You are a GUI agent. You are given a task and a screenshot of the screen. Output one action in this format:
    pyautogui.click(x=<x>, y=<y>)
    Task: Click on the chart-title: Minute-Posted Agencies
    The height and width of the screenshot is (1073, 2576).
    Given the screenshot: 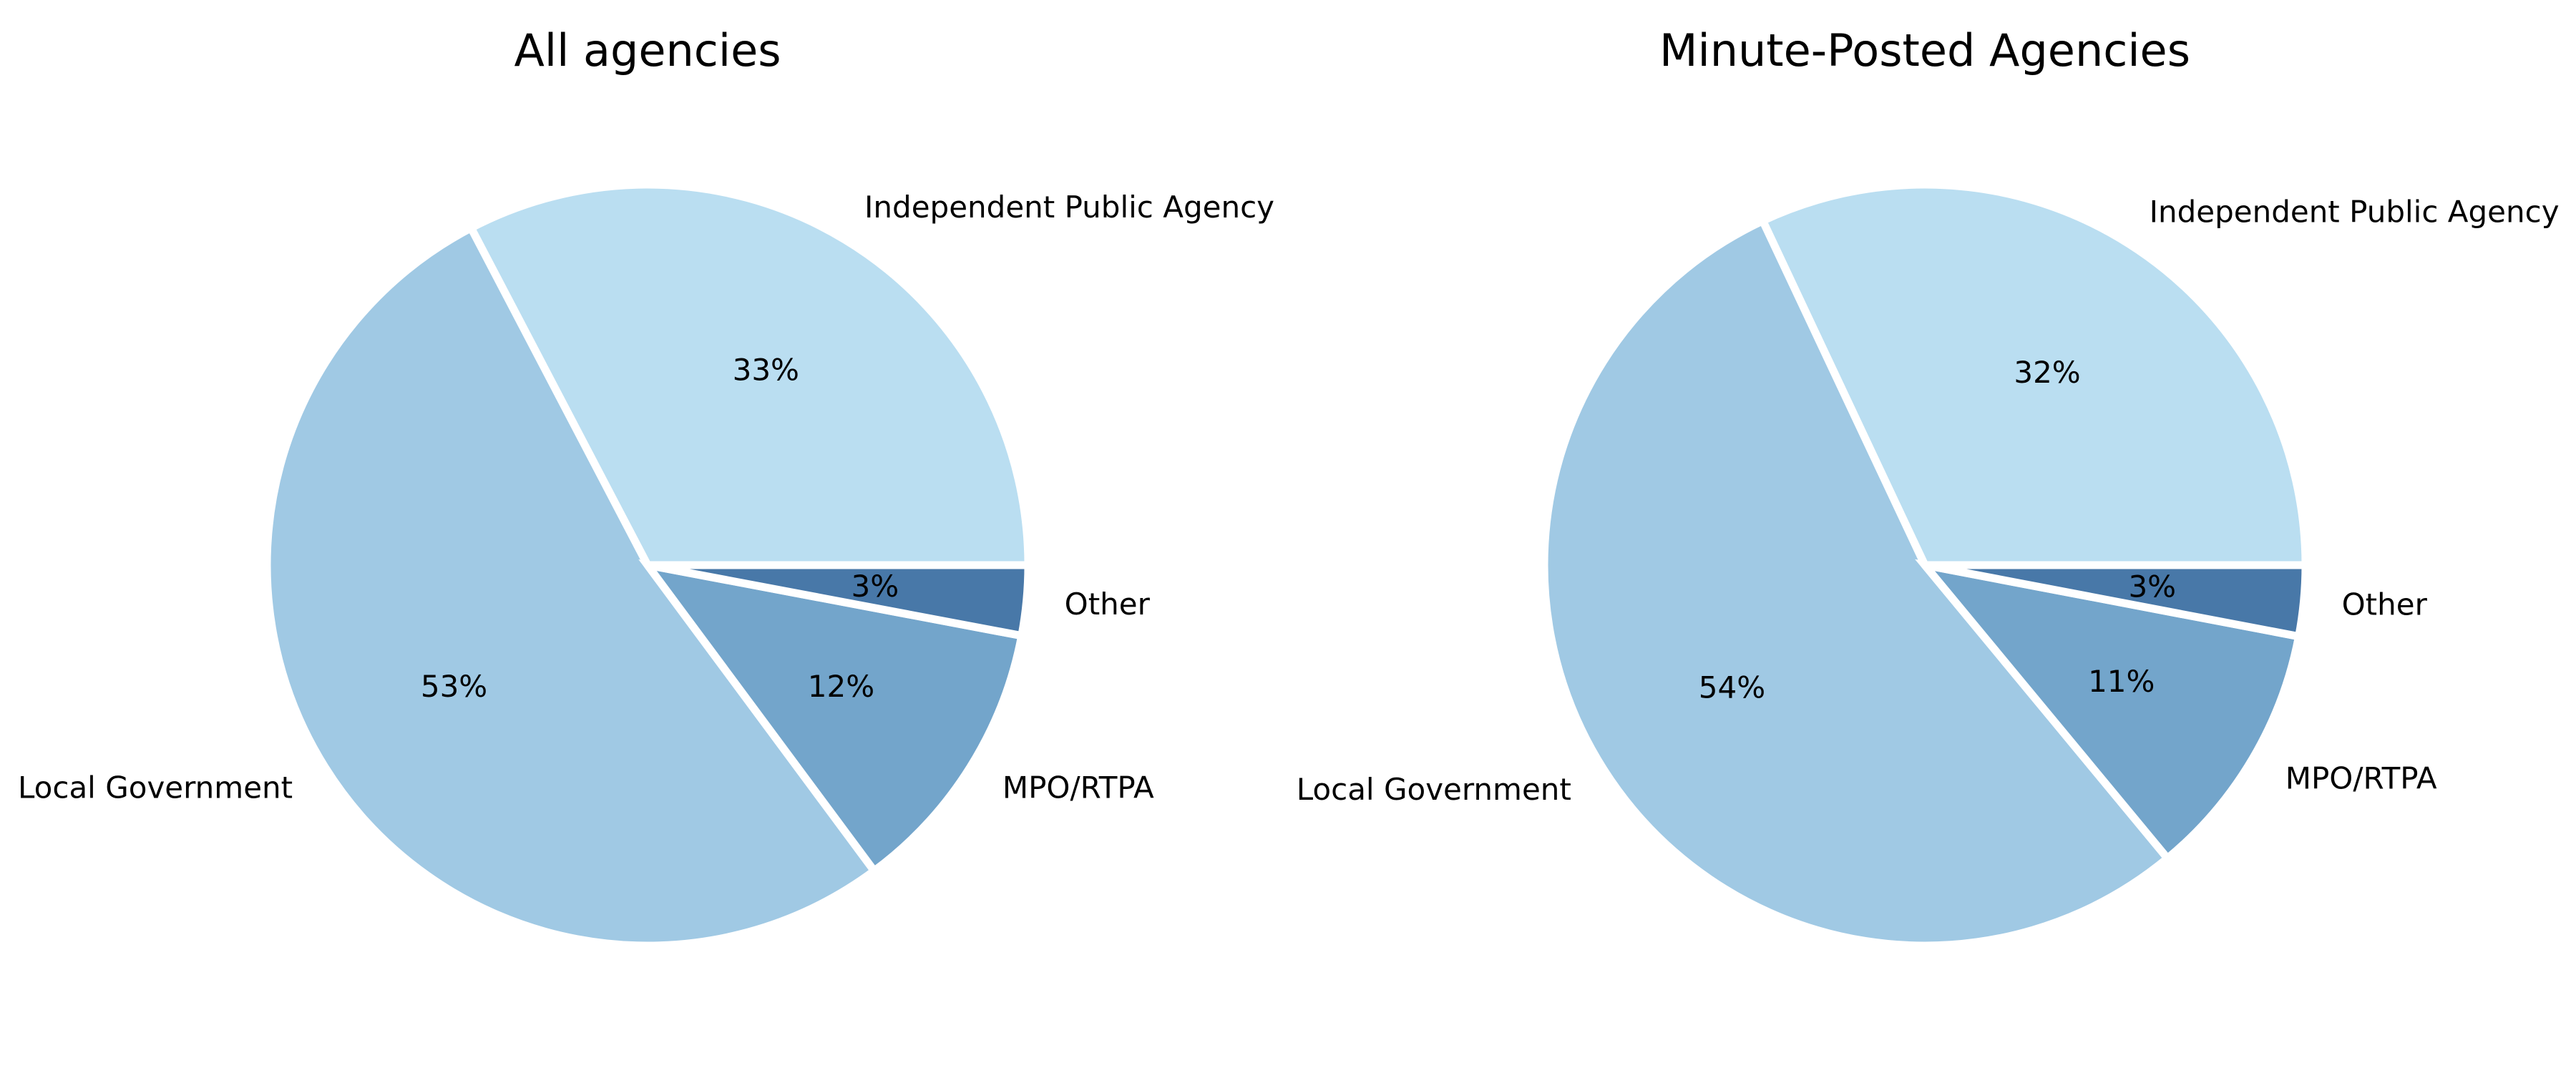 What is the action you would take?
    pyautogui.click(x=1924, y=51)
    